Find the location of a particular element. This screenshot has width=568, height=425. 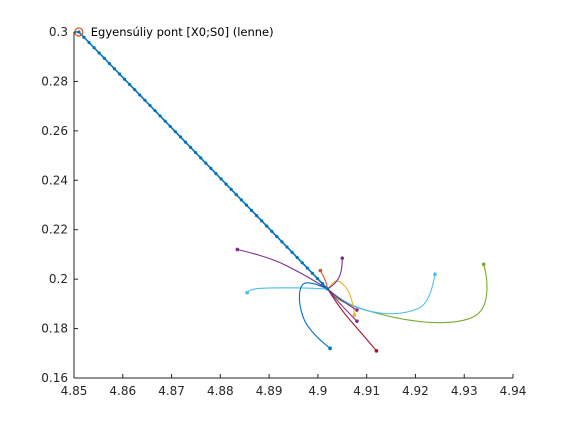

trajectory-8-start is located at coordinates (342, 258).